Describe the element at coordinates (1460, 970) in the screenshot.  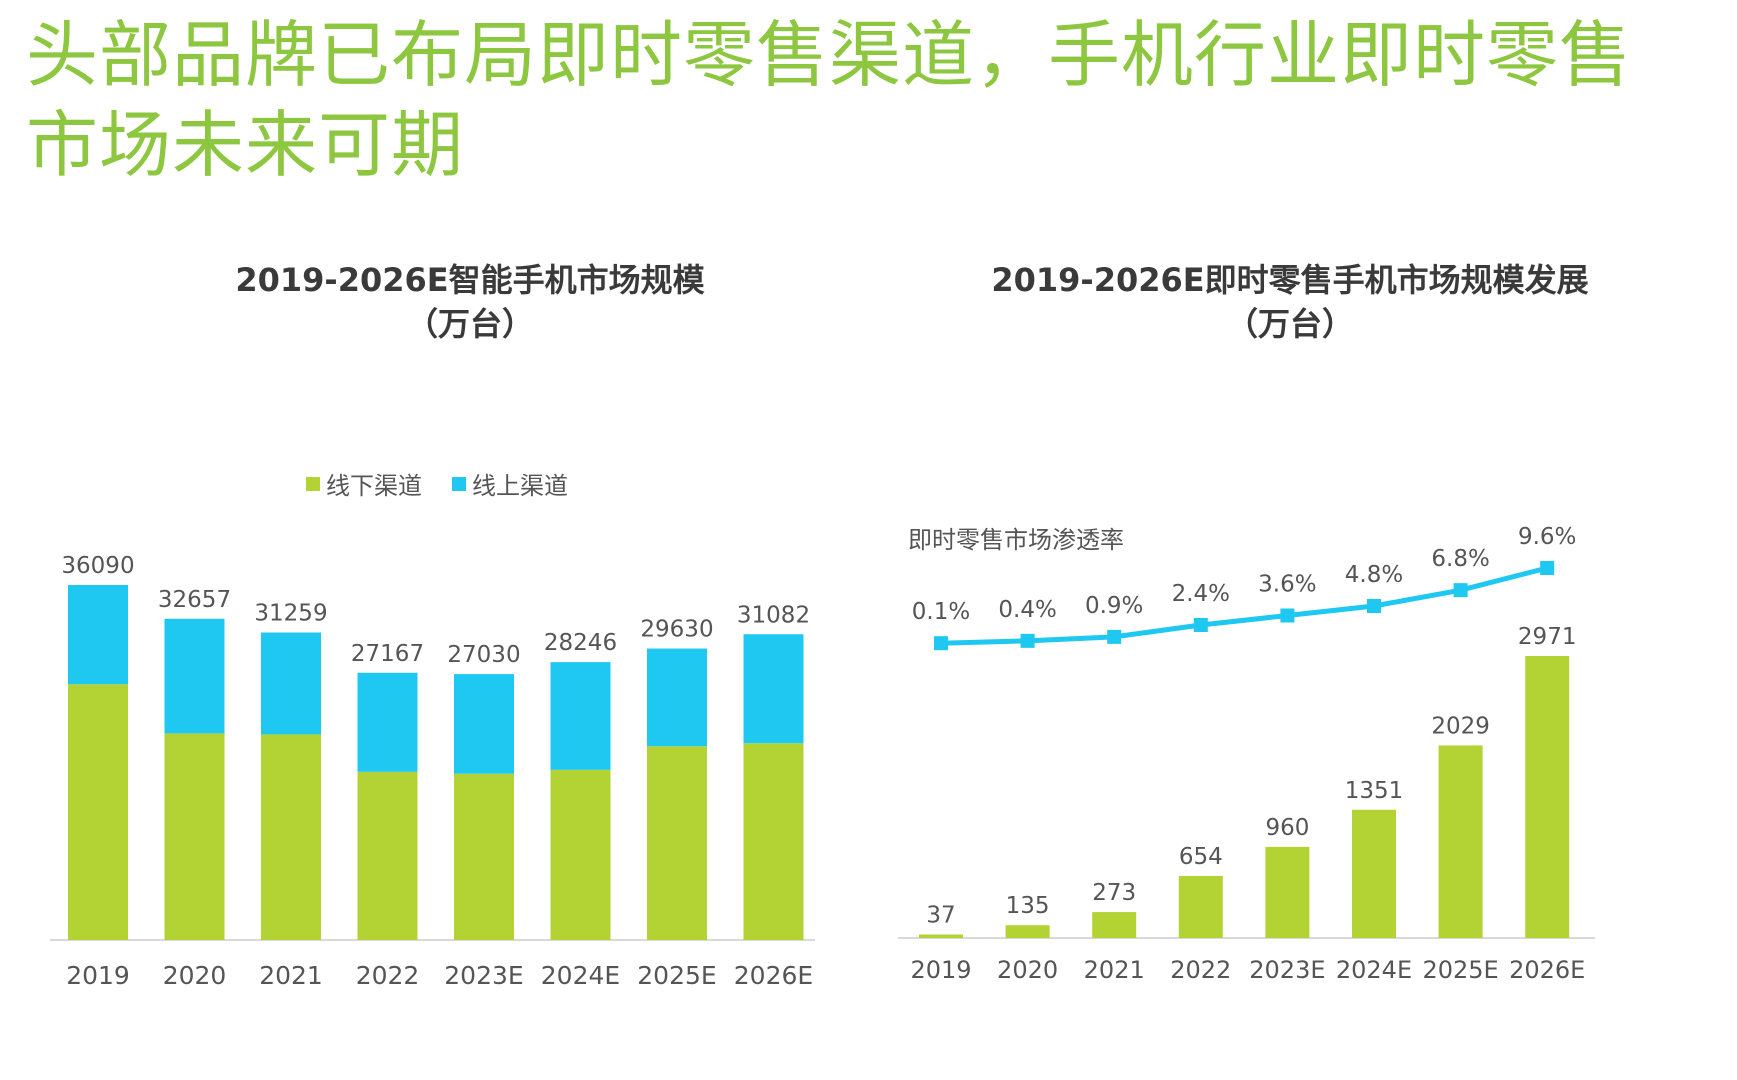
I see `right-x-tick-2025E: 2025E` at that location.